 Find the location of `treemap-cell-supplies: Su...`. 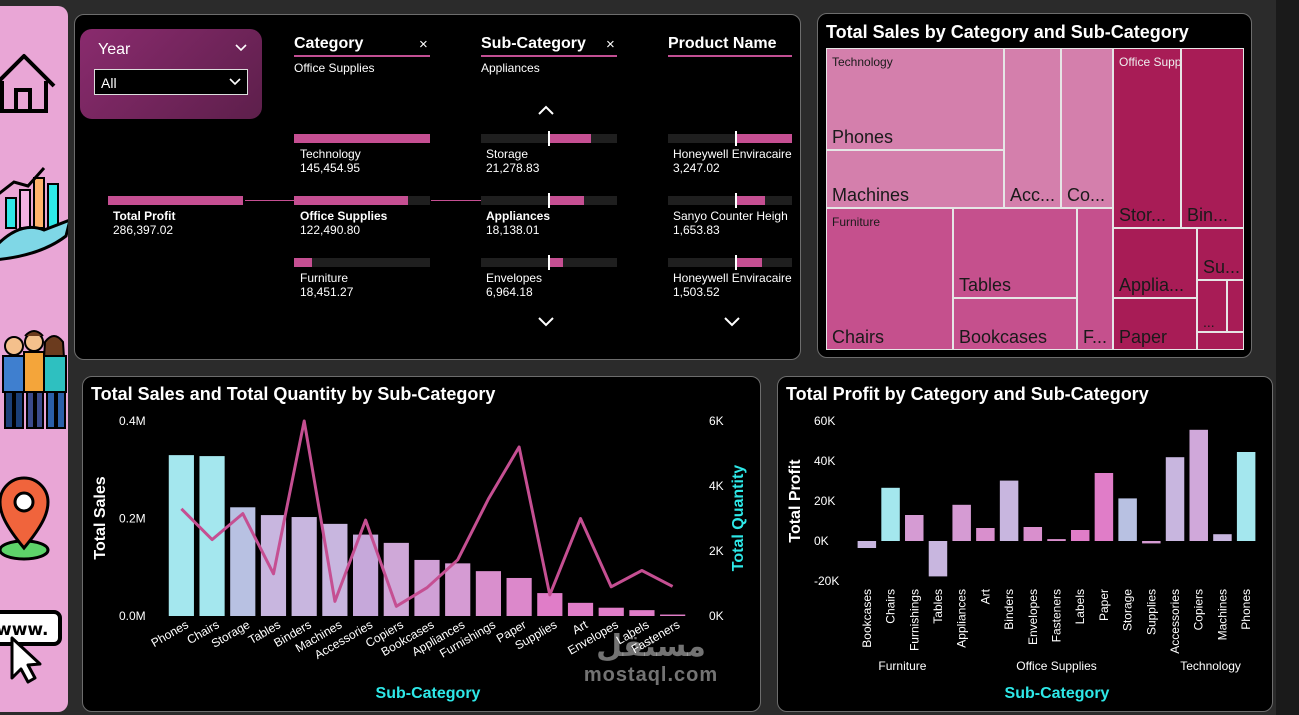

treemap-cell-supplies: Su... is located at coordinates (1220, 254).